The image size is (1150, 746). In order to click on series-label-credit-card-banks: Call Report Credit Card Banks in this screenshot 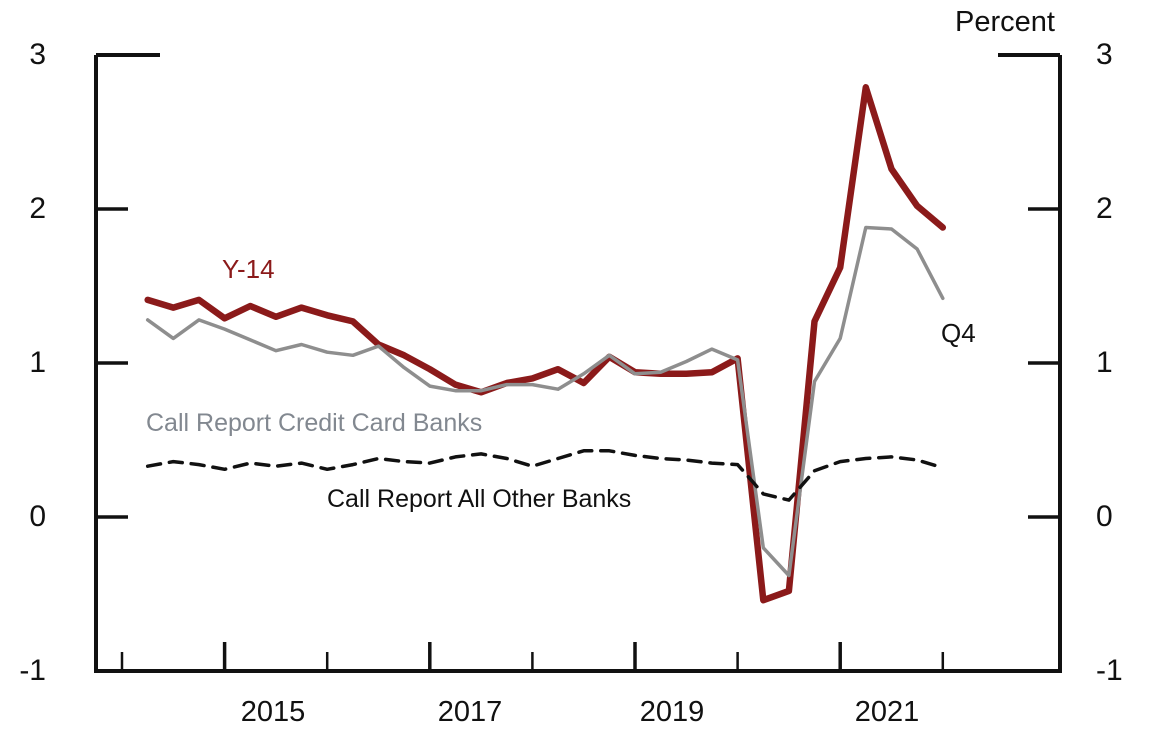, I will do `click(314, 423)`.